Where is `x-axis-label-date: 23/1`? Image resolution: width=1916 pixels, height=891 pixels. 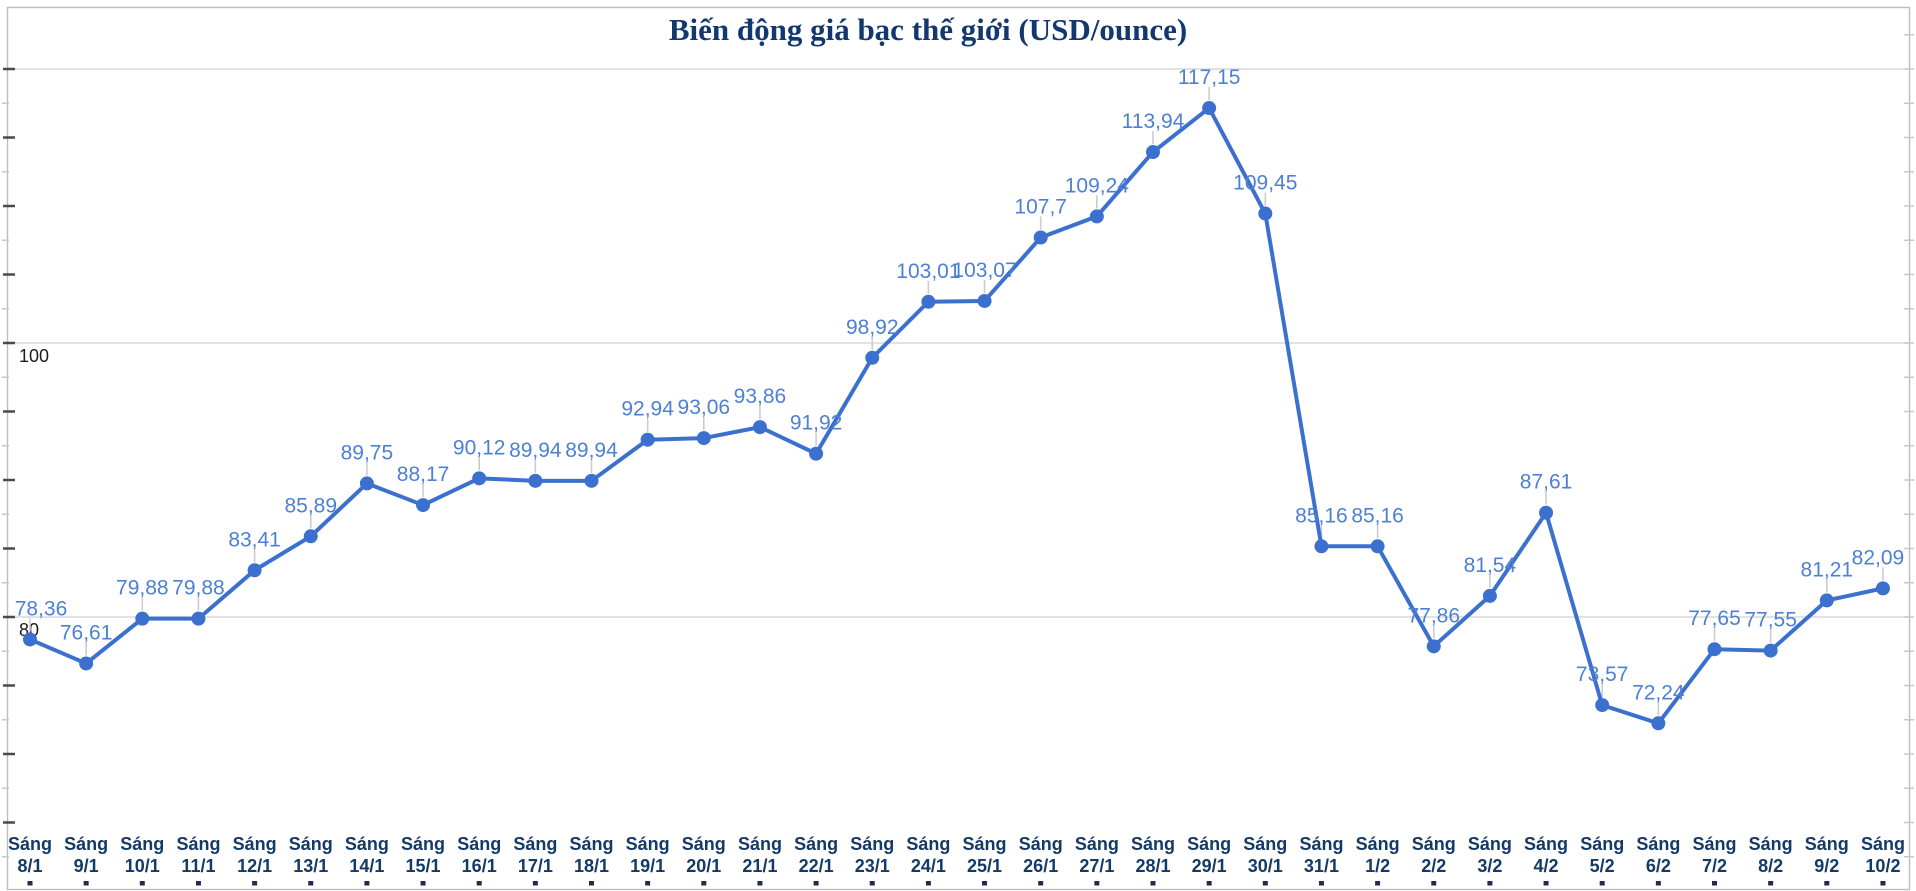 x-axis-label-date: 23/1 is located at coordinates (872, 866).